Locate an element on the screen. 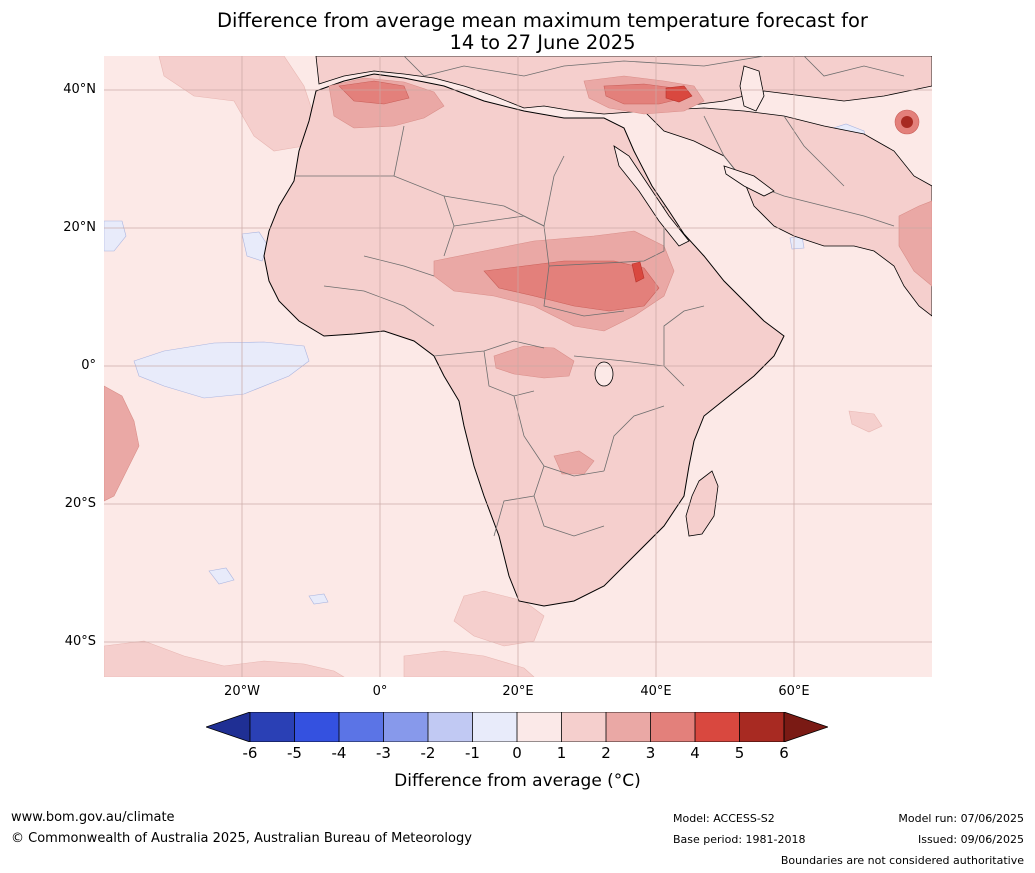  lon-label-20w: 20°W is located at coordinates (242, 691).